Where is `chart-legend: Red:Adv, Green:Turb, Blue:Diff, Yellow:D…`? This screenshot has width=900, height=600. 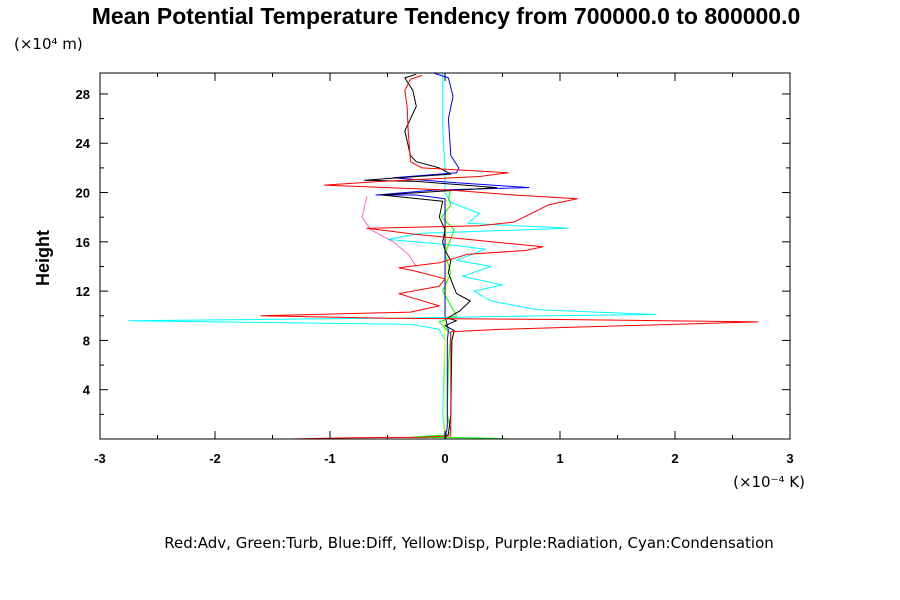 chart-legend: Red:Adv, Green:Turb, Blue:Diff, Yellow:D… is located at coordinates (469, 543).